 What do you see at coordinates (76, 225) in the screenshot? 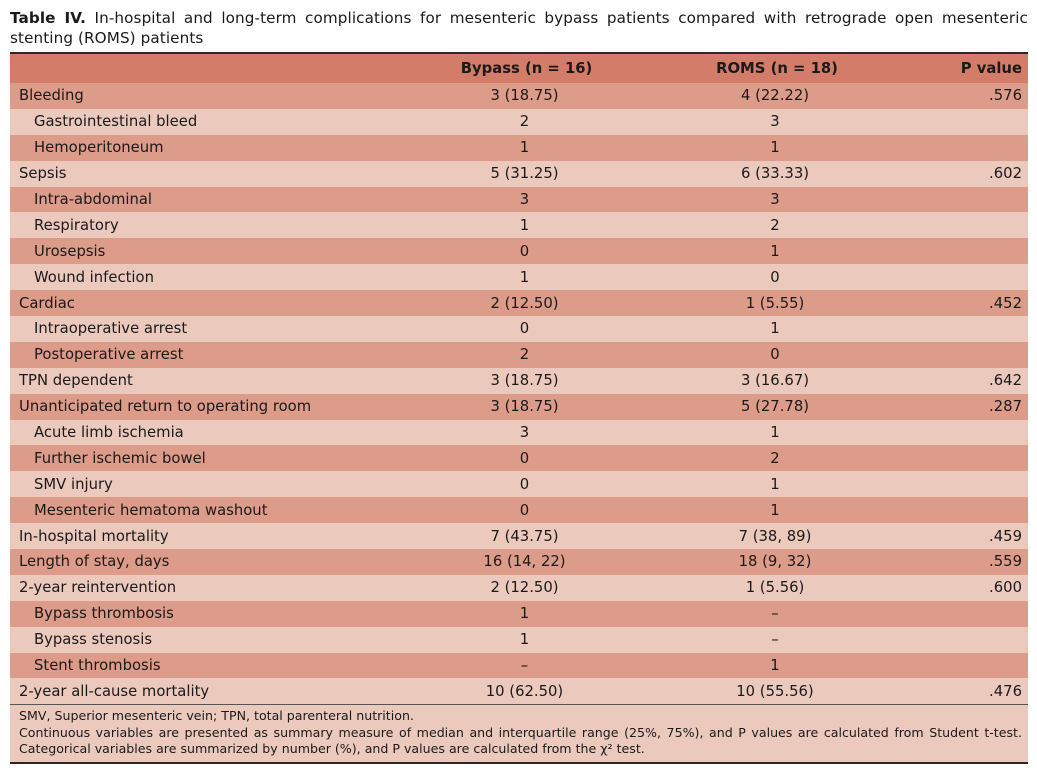
I see `row-label: Respiratory` at bounding box center [76, 225].